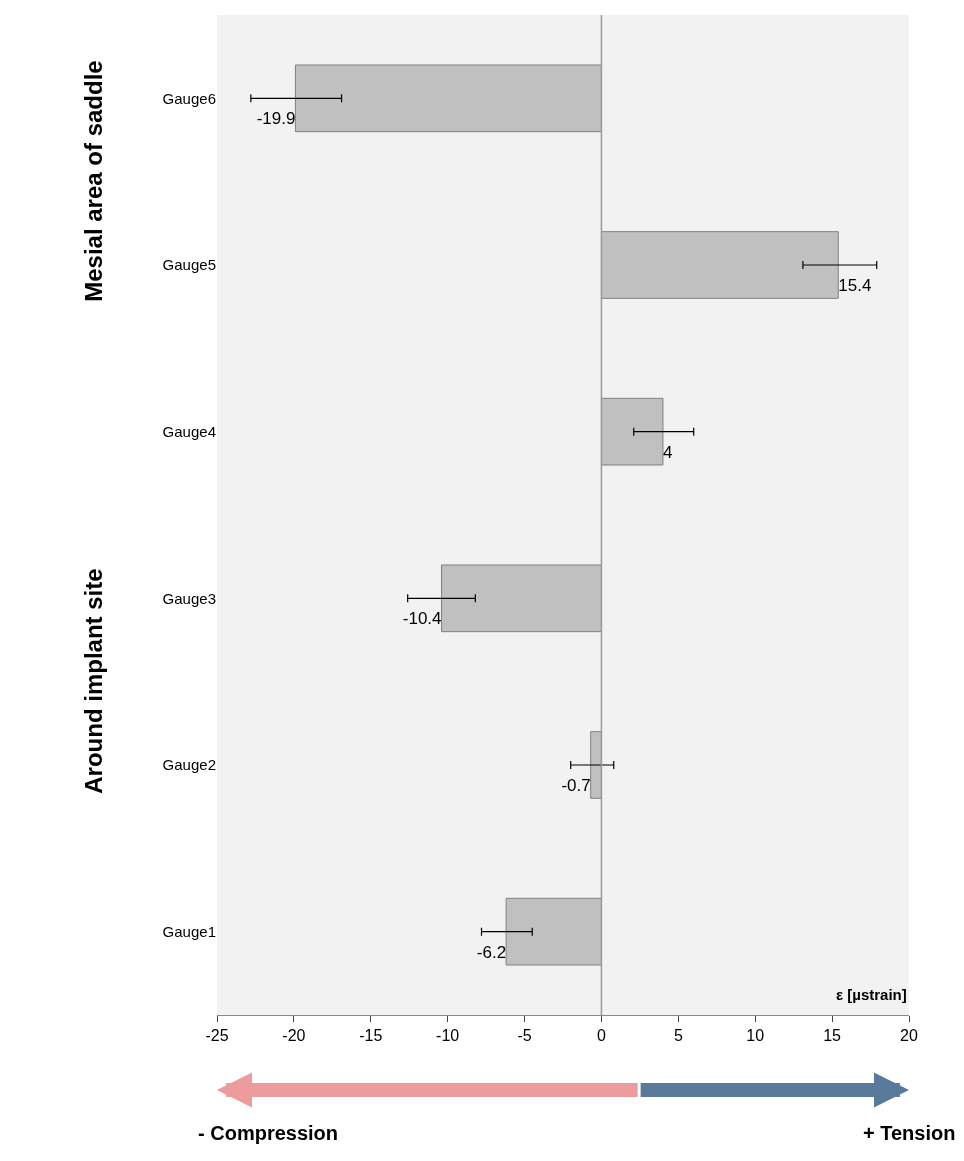  What do you see at coordinates (276, 119) in the screenshot?
I see `data-label: -19.9` at bounding box center [276, 119].